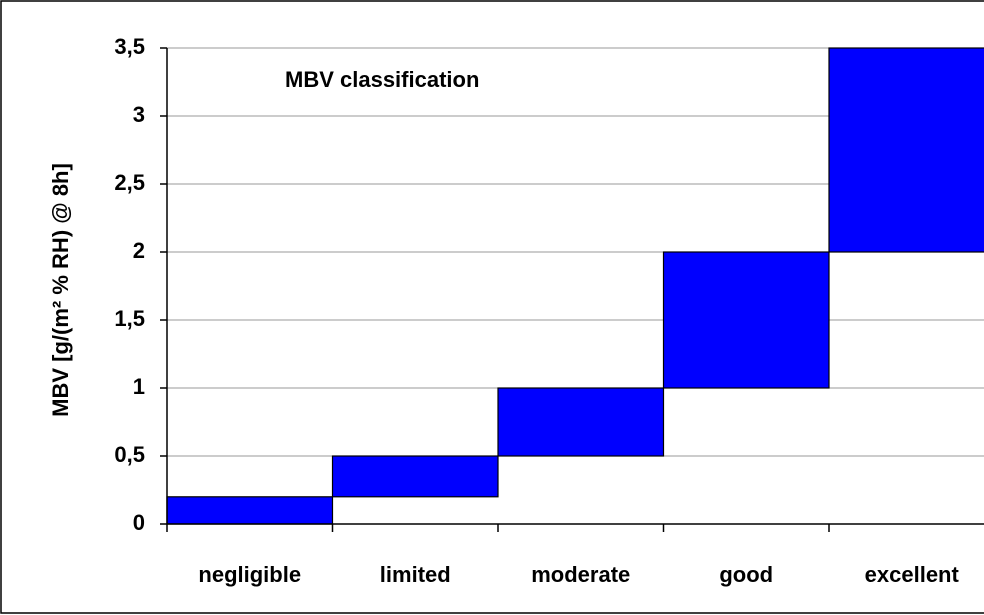 The width and height of the screenshot is (984, 615). Describe the element at coordinates (415, 574) in the screenshot. I see `x-tick-label: limited` at that location.